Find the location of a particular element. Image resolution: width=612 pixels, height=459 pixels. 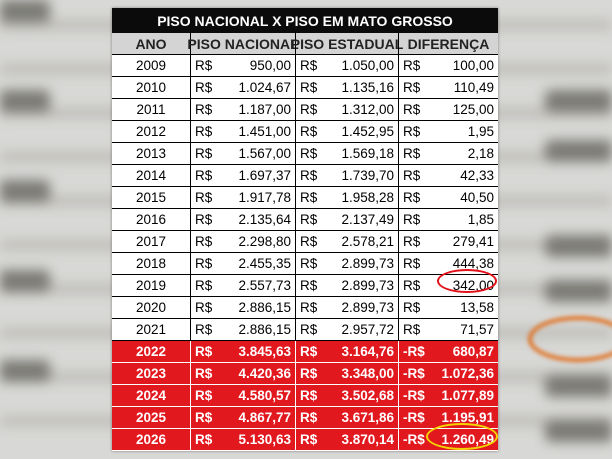

table-row: 2012 R$ 1.451,00 R$ 1.452,95 R$ 1,95 is located at coordinates (305, 132).